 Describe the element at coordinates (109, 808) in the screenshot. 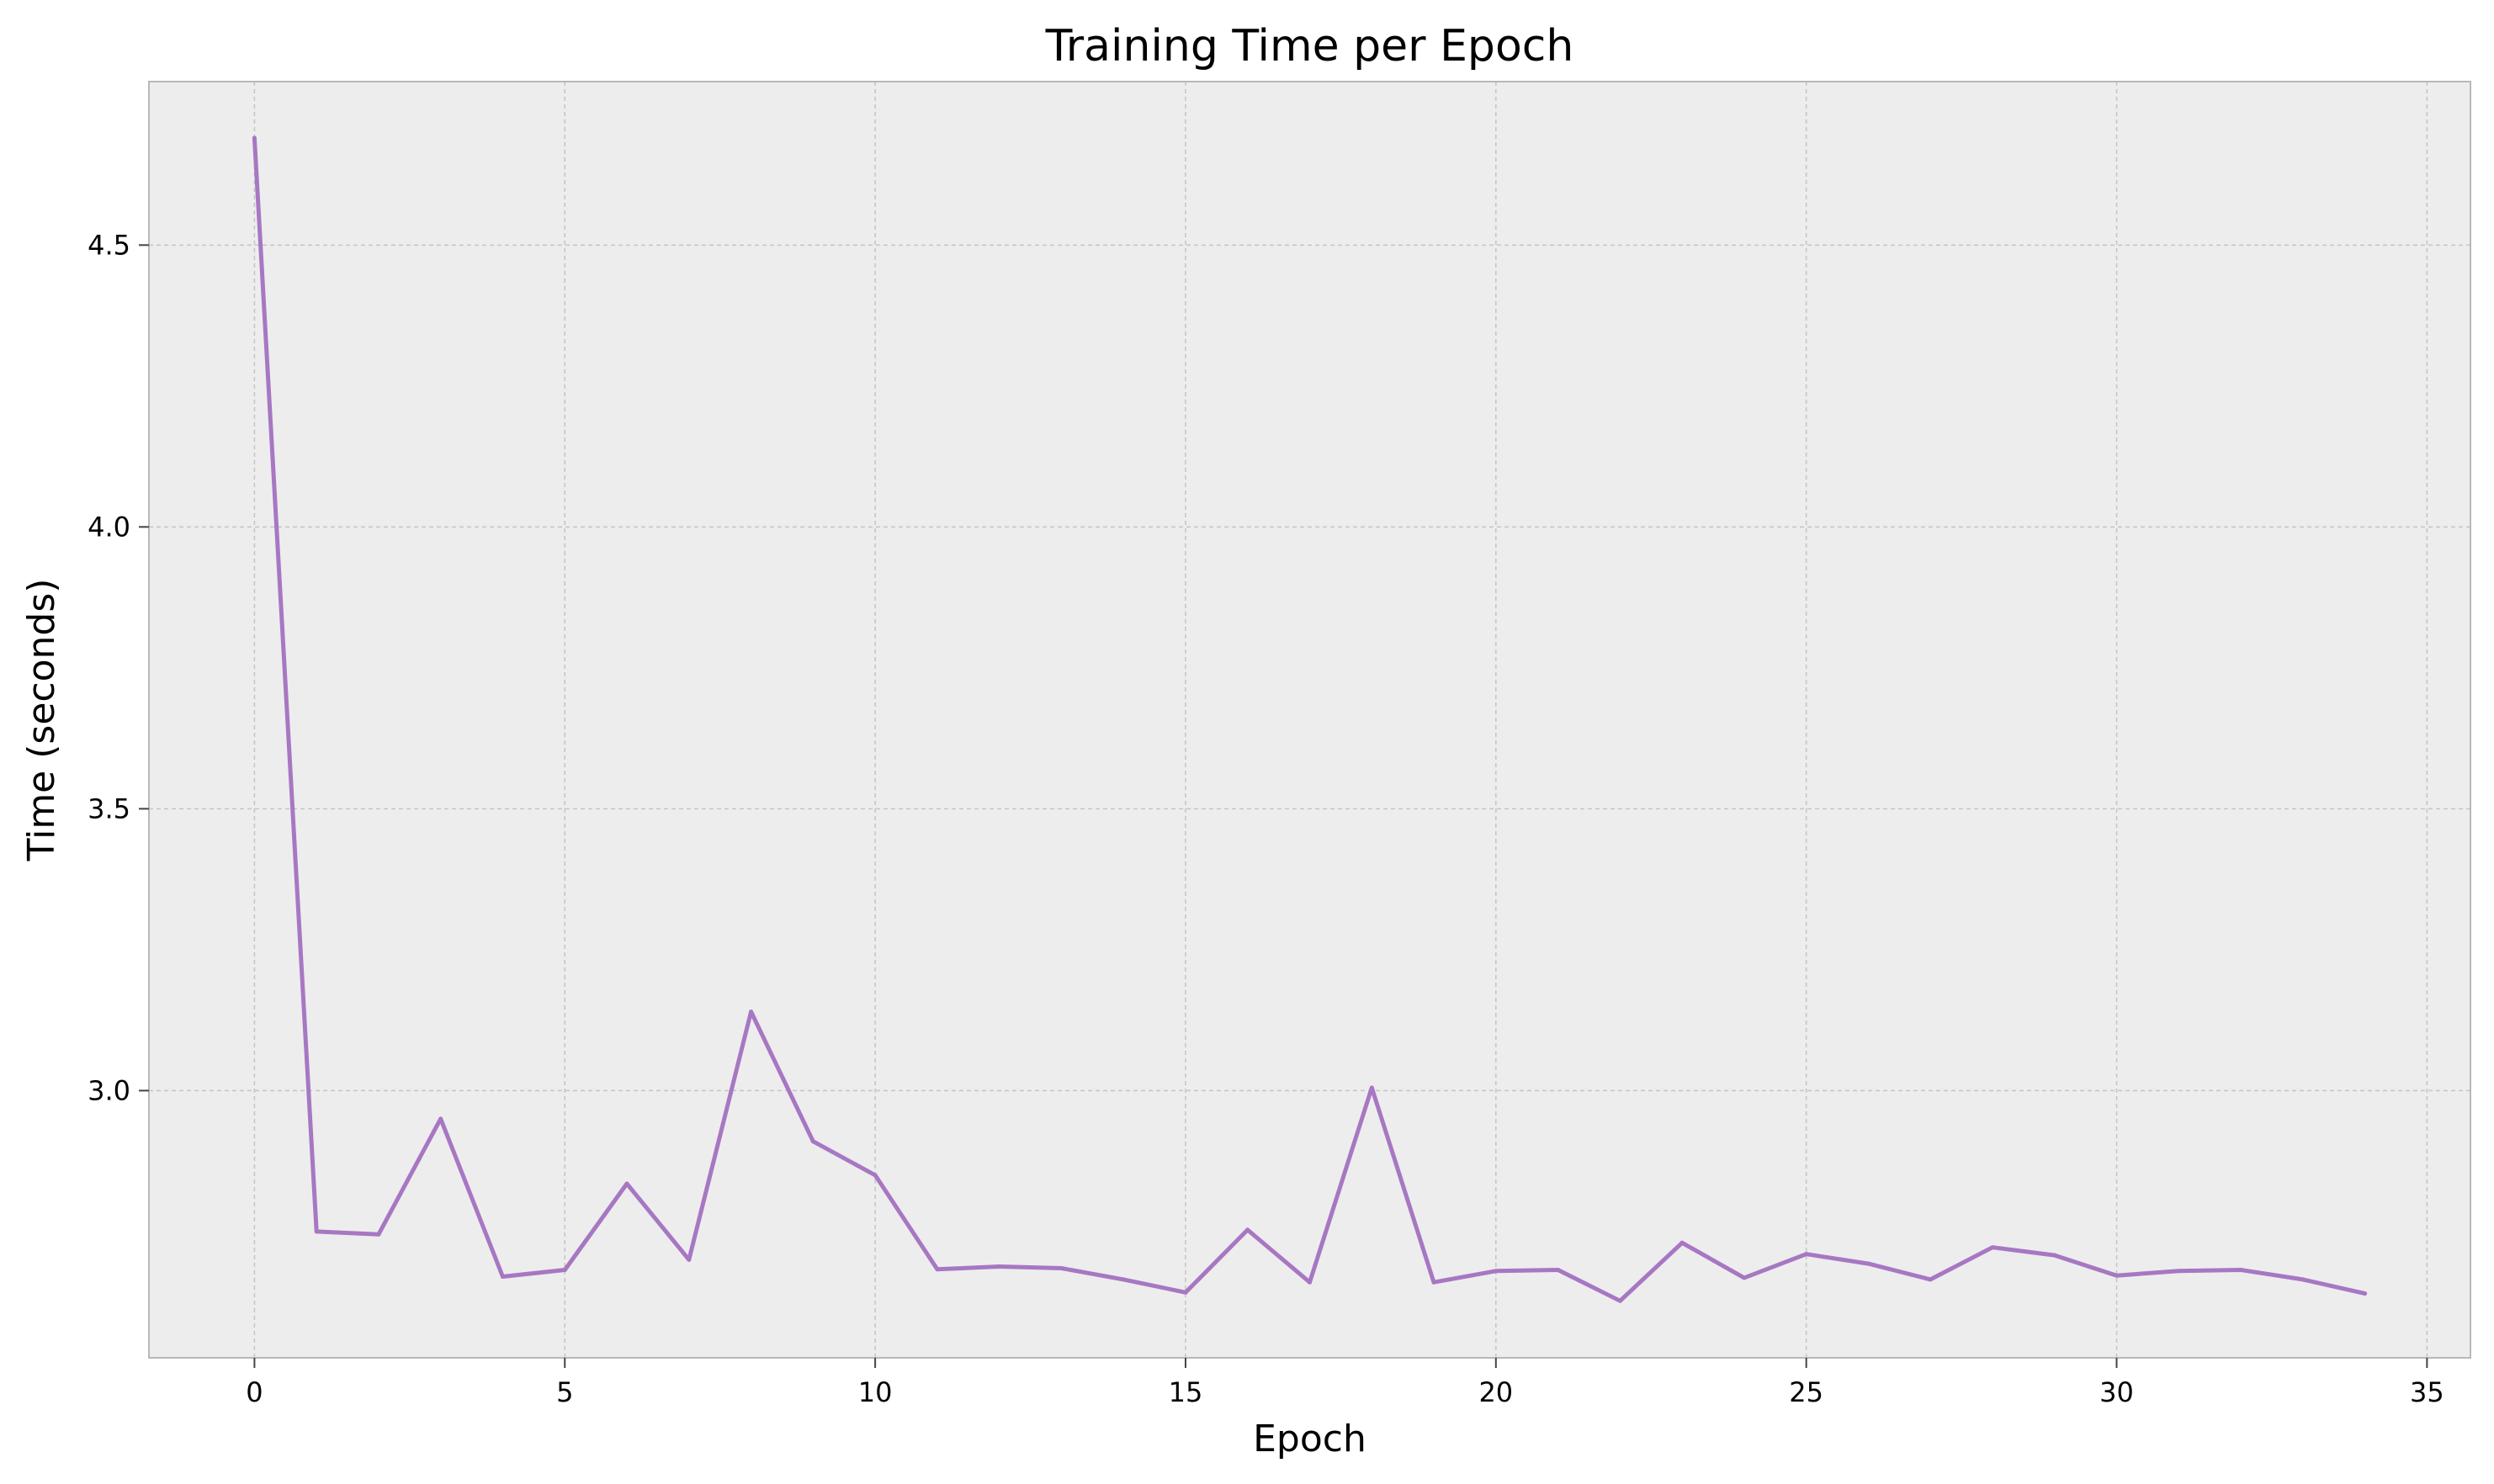

I see `y-tick-label: 3.5` at that location.